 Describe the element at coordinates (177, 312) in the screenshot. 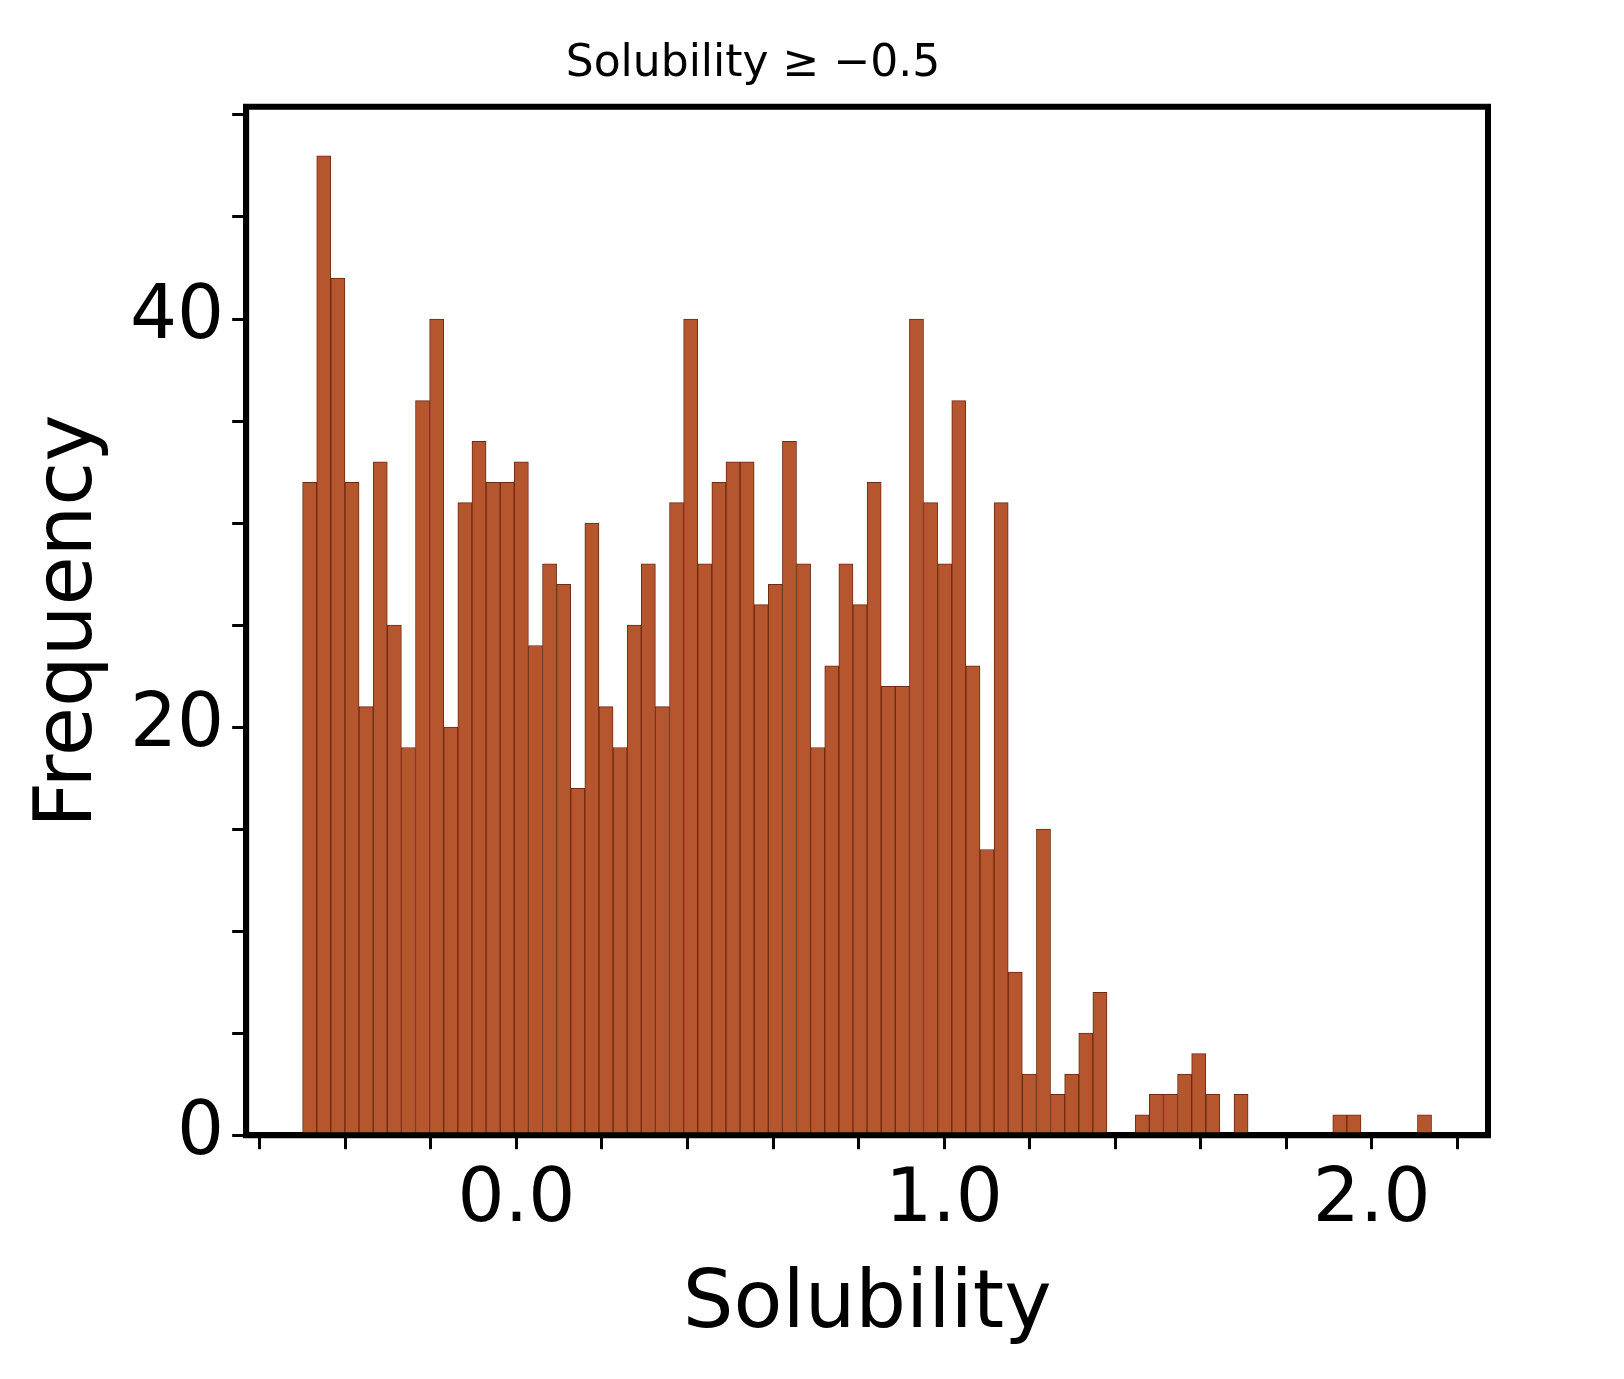

I see `y-tick-label: 40` at that location.